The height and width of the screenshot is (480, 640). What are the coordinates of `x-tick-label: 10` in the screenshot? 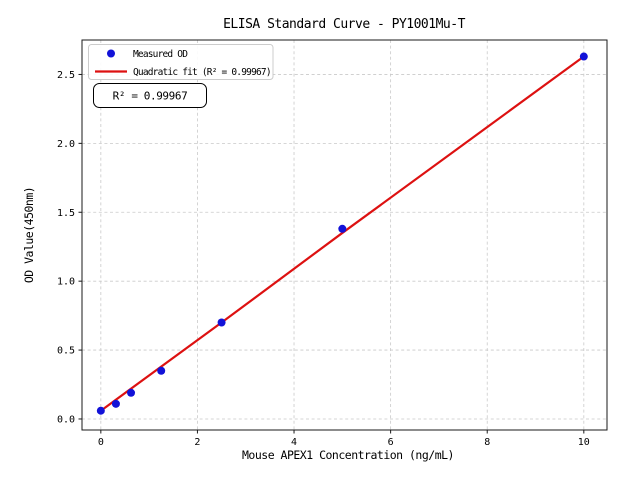 It's located at (584, 442).